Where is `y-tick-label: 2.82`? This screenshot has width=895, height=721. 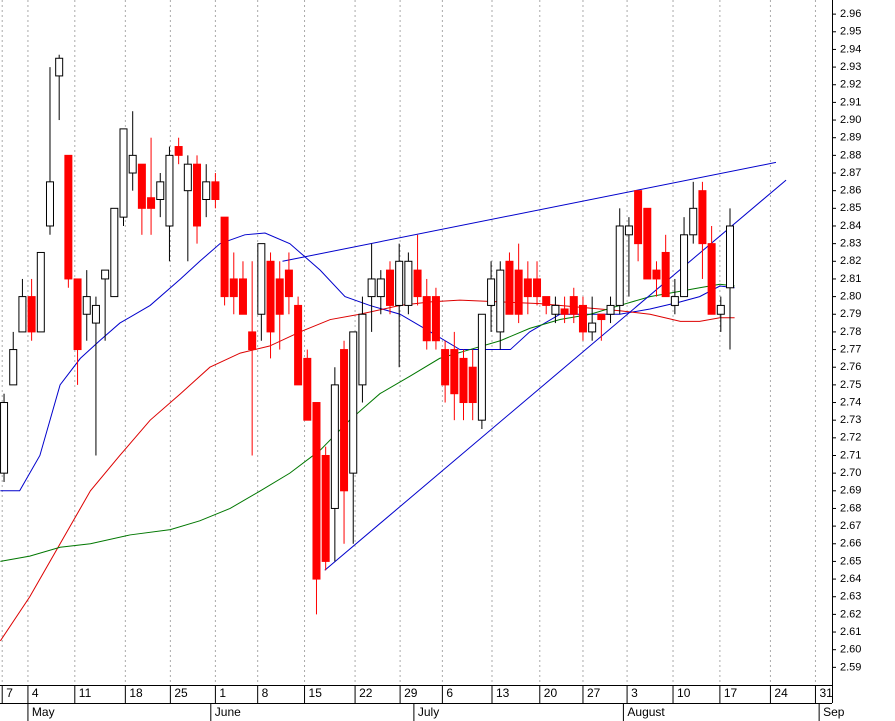
y-tick-label: 2.82 is located at coordinates (850, 261).